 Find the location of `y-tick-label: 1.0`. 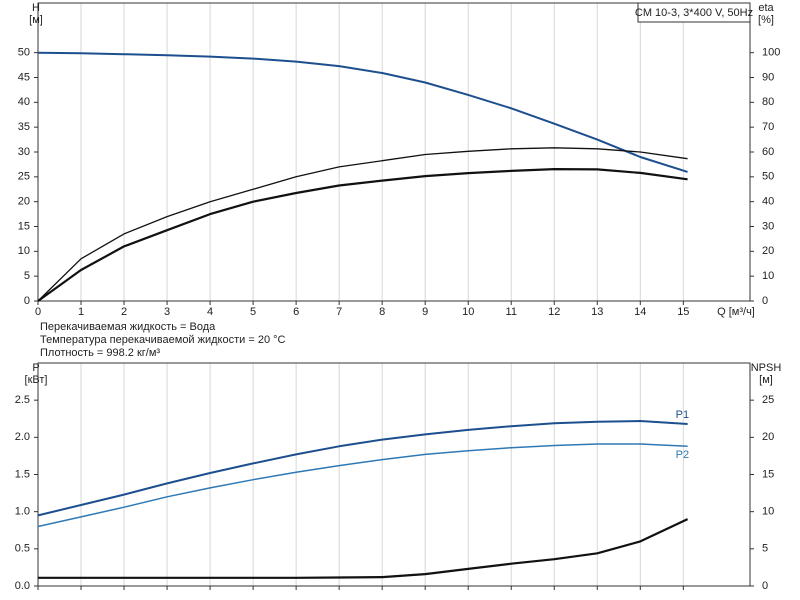

y-tick-label: 1.0 is located at coordinates (22, 512).